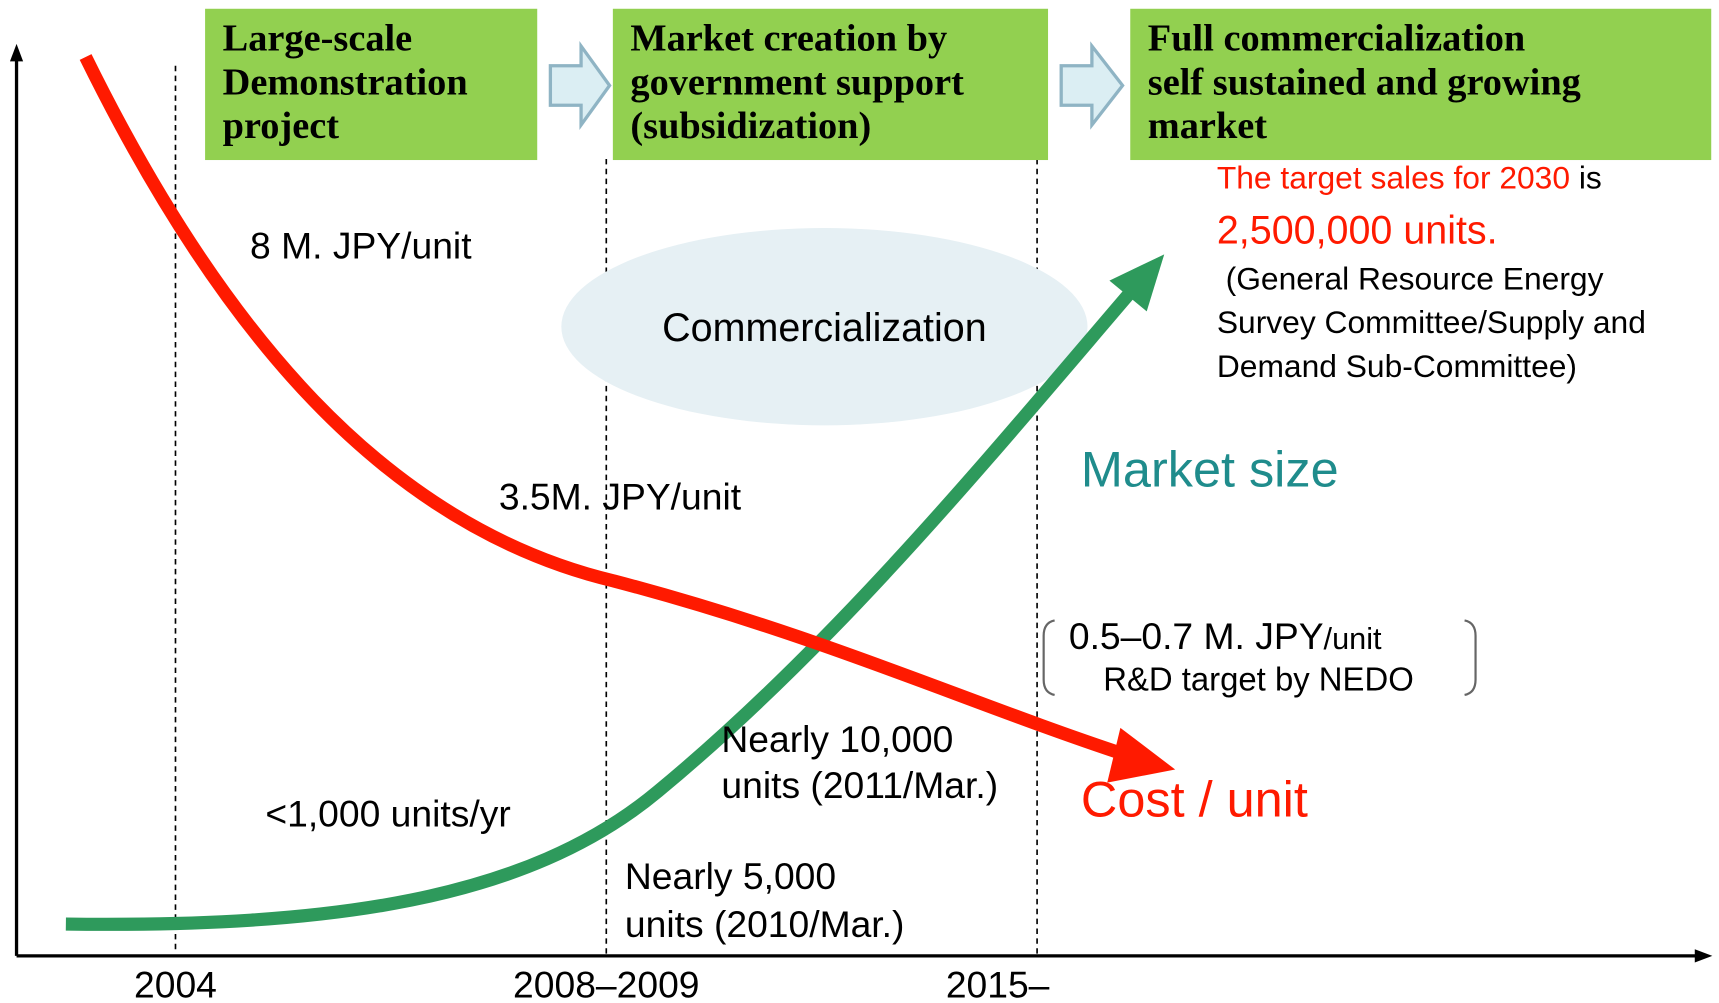 This screenshot has width=1719, height=1003. I want to click on target-big: 2,500,000 units., so click(1357, 230).